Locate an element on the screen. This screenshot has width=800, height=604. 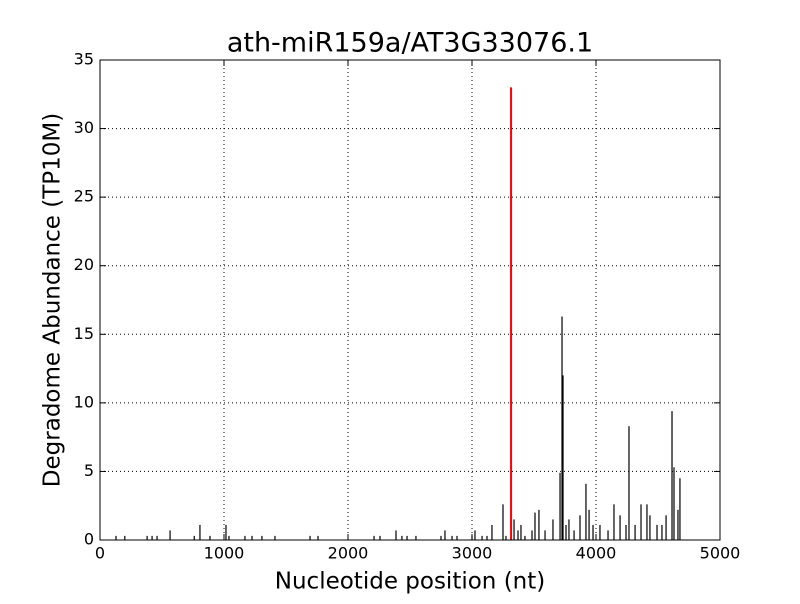
y-axis-label: Degradome Abundance (TP10M) is located at coordinates (53, 300).